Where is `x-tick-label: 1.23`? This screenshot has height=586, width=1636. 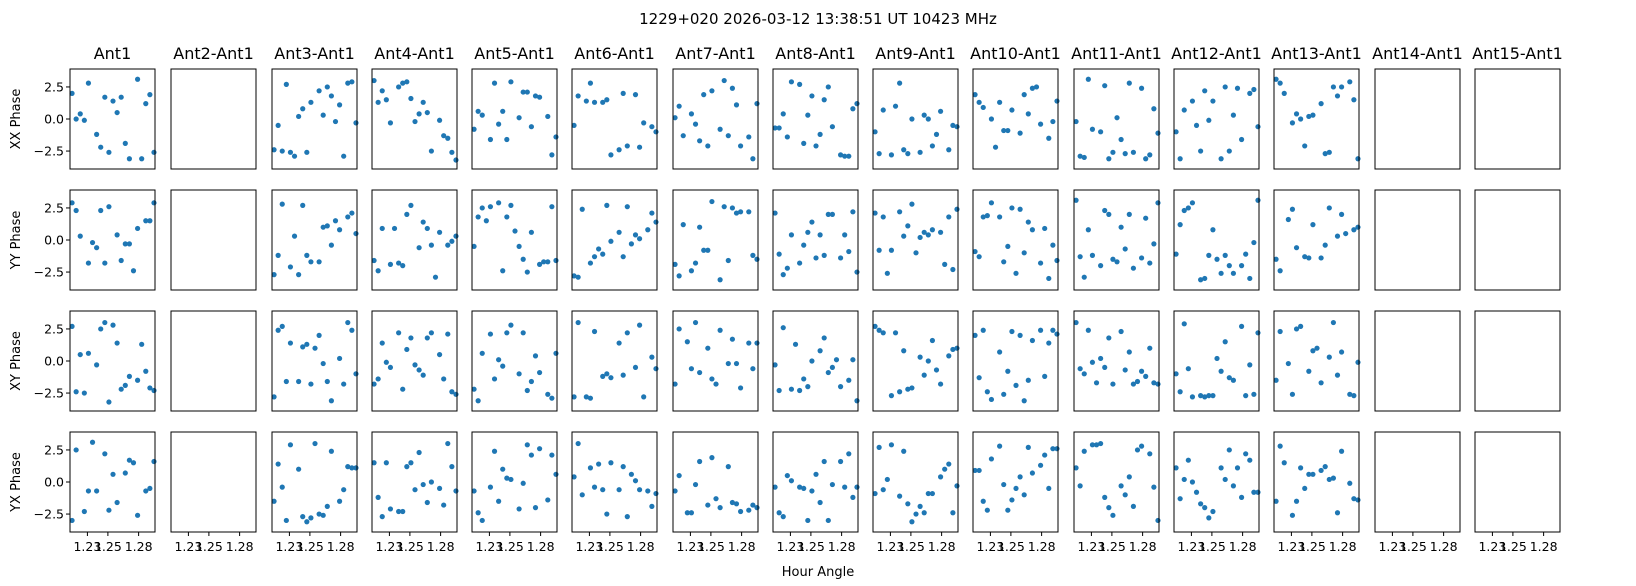 x-tick-label: 1.23 is located at coordinates (1492, 546).